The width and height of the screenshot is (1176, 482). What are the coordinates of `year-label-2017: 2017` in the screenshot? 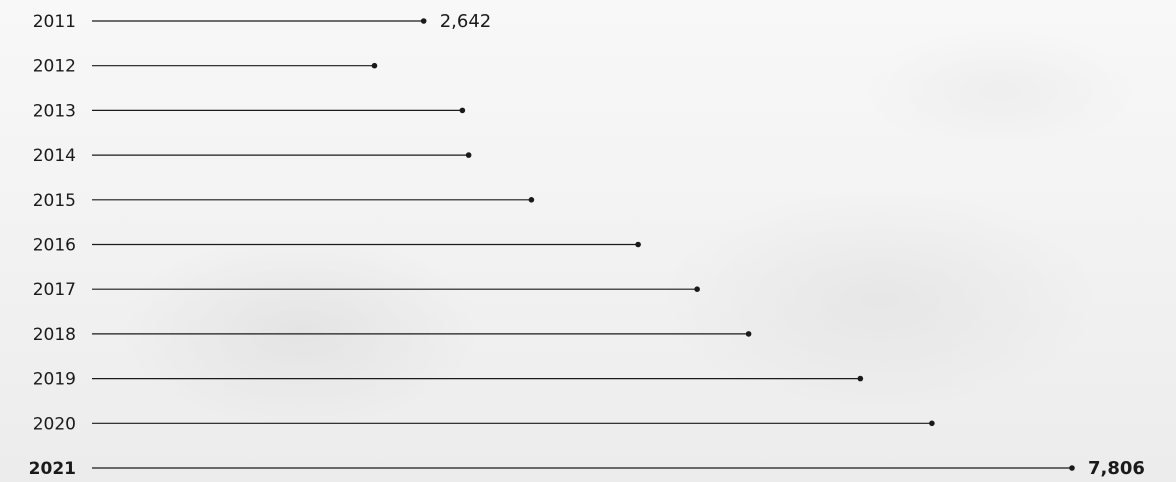 It's located at (54, 290).